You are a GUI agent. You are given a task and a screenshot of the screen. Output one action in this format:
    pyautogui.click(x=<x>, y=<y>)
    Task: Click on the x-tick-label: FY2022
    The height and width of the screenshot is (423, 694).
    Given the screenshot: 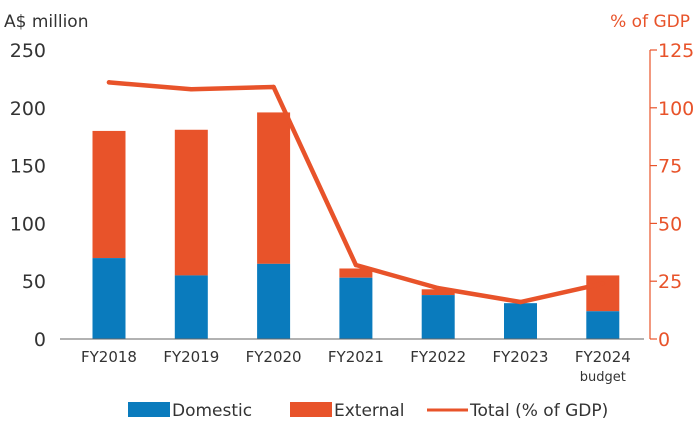 What is the action you would take?
    pyautogui.click(x=438, y=357)
    